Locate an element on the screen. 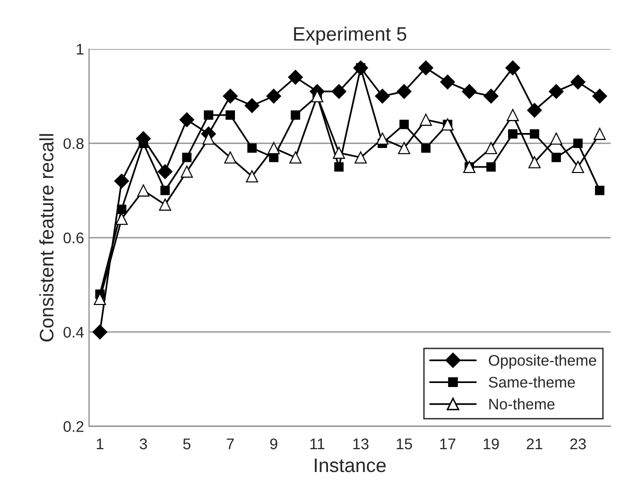 Image resolution: width=636 pixels, height=490 pixels. x-tick-label: 21 is located at coordinates (534, 444).